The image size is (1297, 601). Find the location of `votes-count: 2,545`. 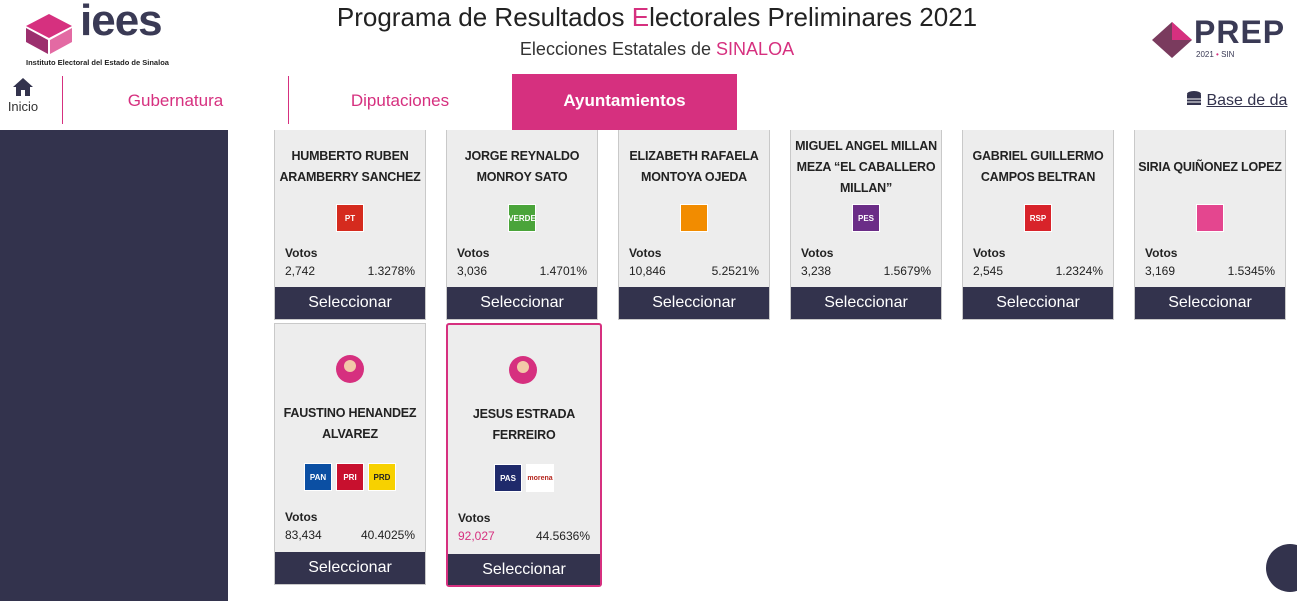

votes-count: 2,545 is located at coordinates (988, 271).